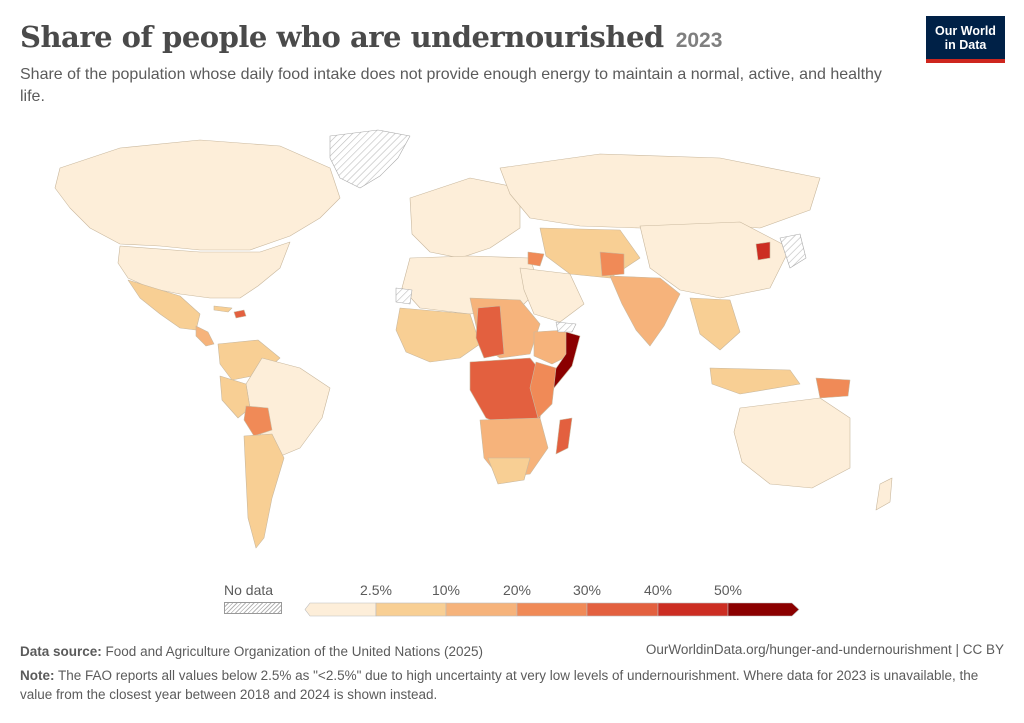  Describe the element at coordinates (223, 309) in the screenshot. I see `region-cuba` at that location.